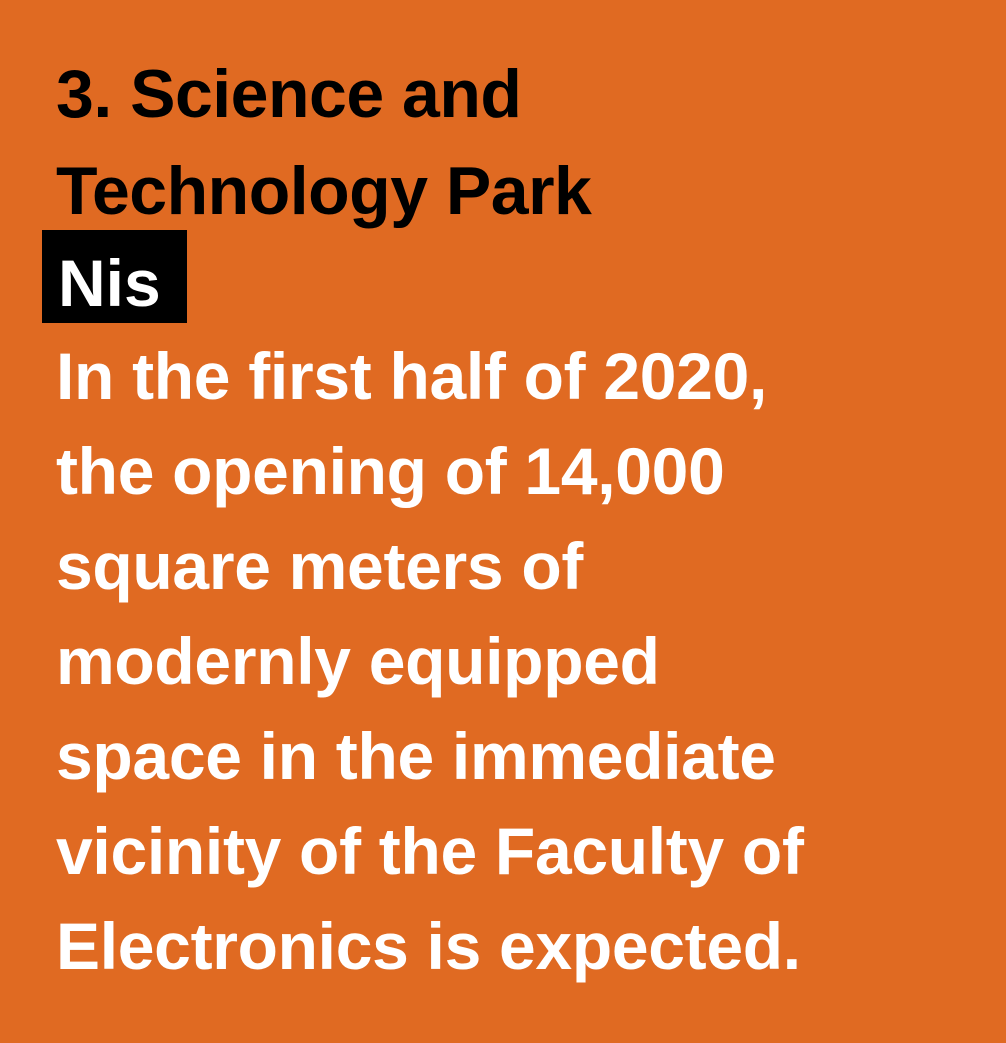 The height and width of the screenshot is (1043, 1006). What do you see at coordinates (416, 756) in the screenshot?
I see `body-line: space in the immediate` at bounding box center [416, 756].